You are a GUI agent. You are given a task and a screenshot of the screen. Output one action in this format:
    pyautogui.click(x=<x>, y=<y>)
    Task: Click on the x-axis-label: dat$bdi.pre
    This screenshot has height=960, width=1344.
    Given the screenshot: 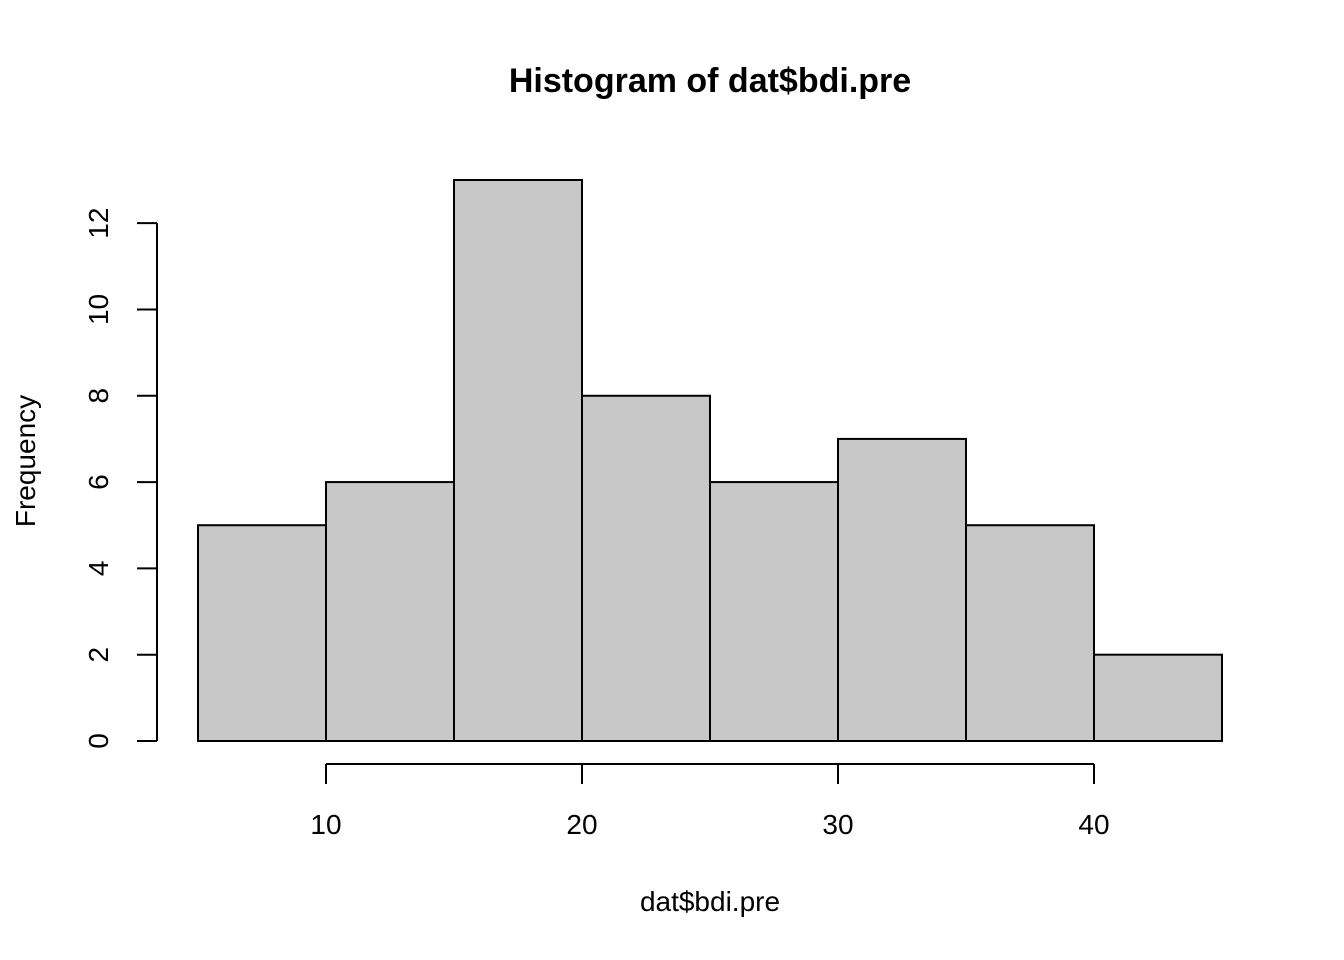 What is the action you would take?
    pyautogui.click(x=710, y=901)
    